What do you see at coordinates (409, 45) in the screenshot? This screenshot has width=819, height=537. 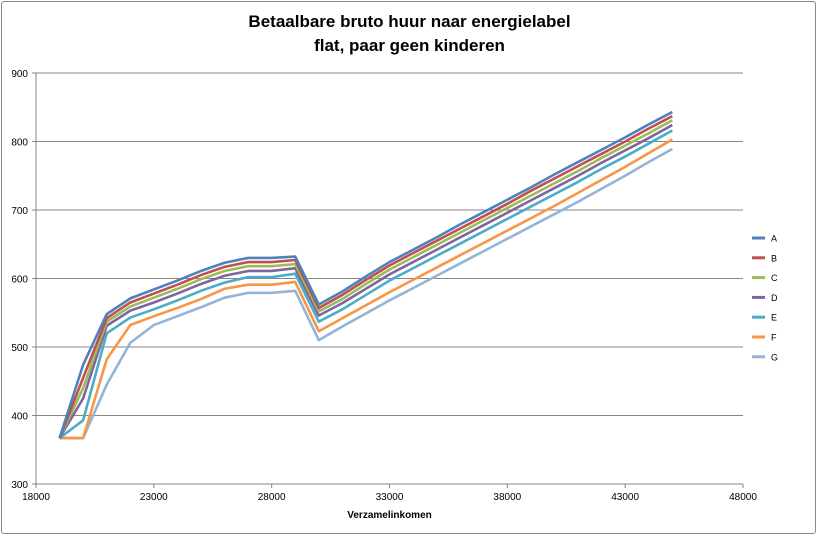 I see `chart-subtitle: flat, paar geen kinderen` at bounding box center [409, 45].